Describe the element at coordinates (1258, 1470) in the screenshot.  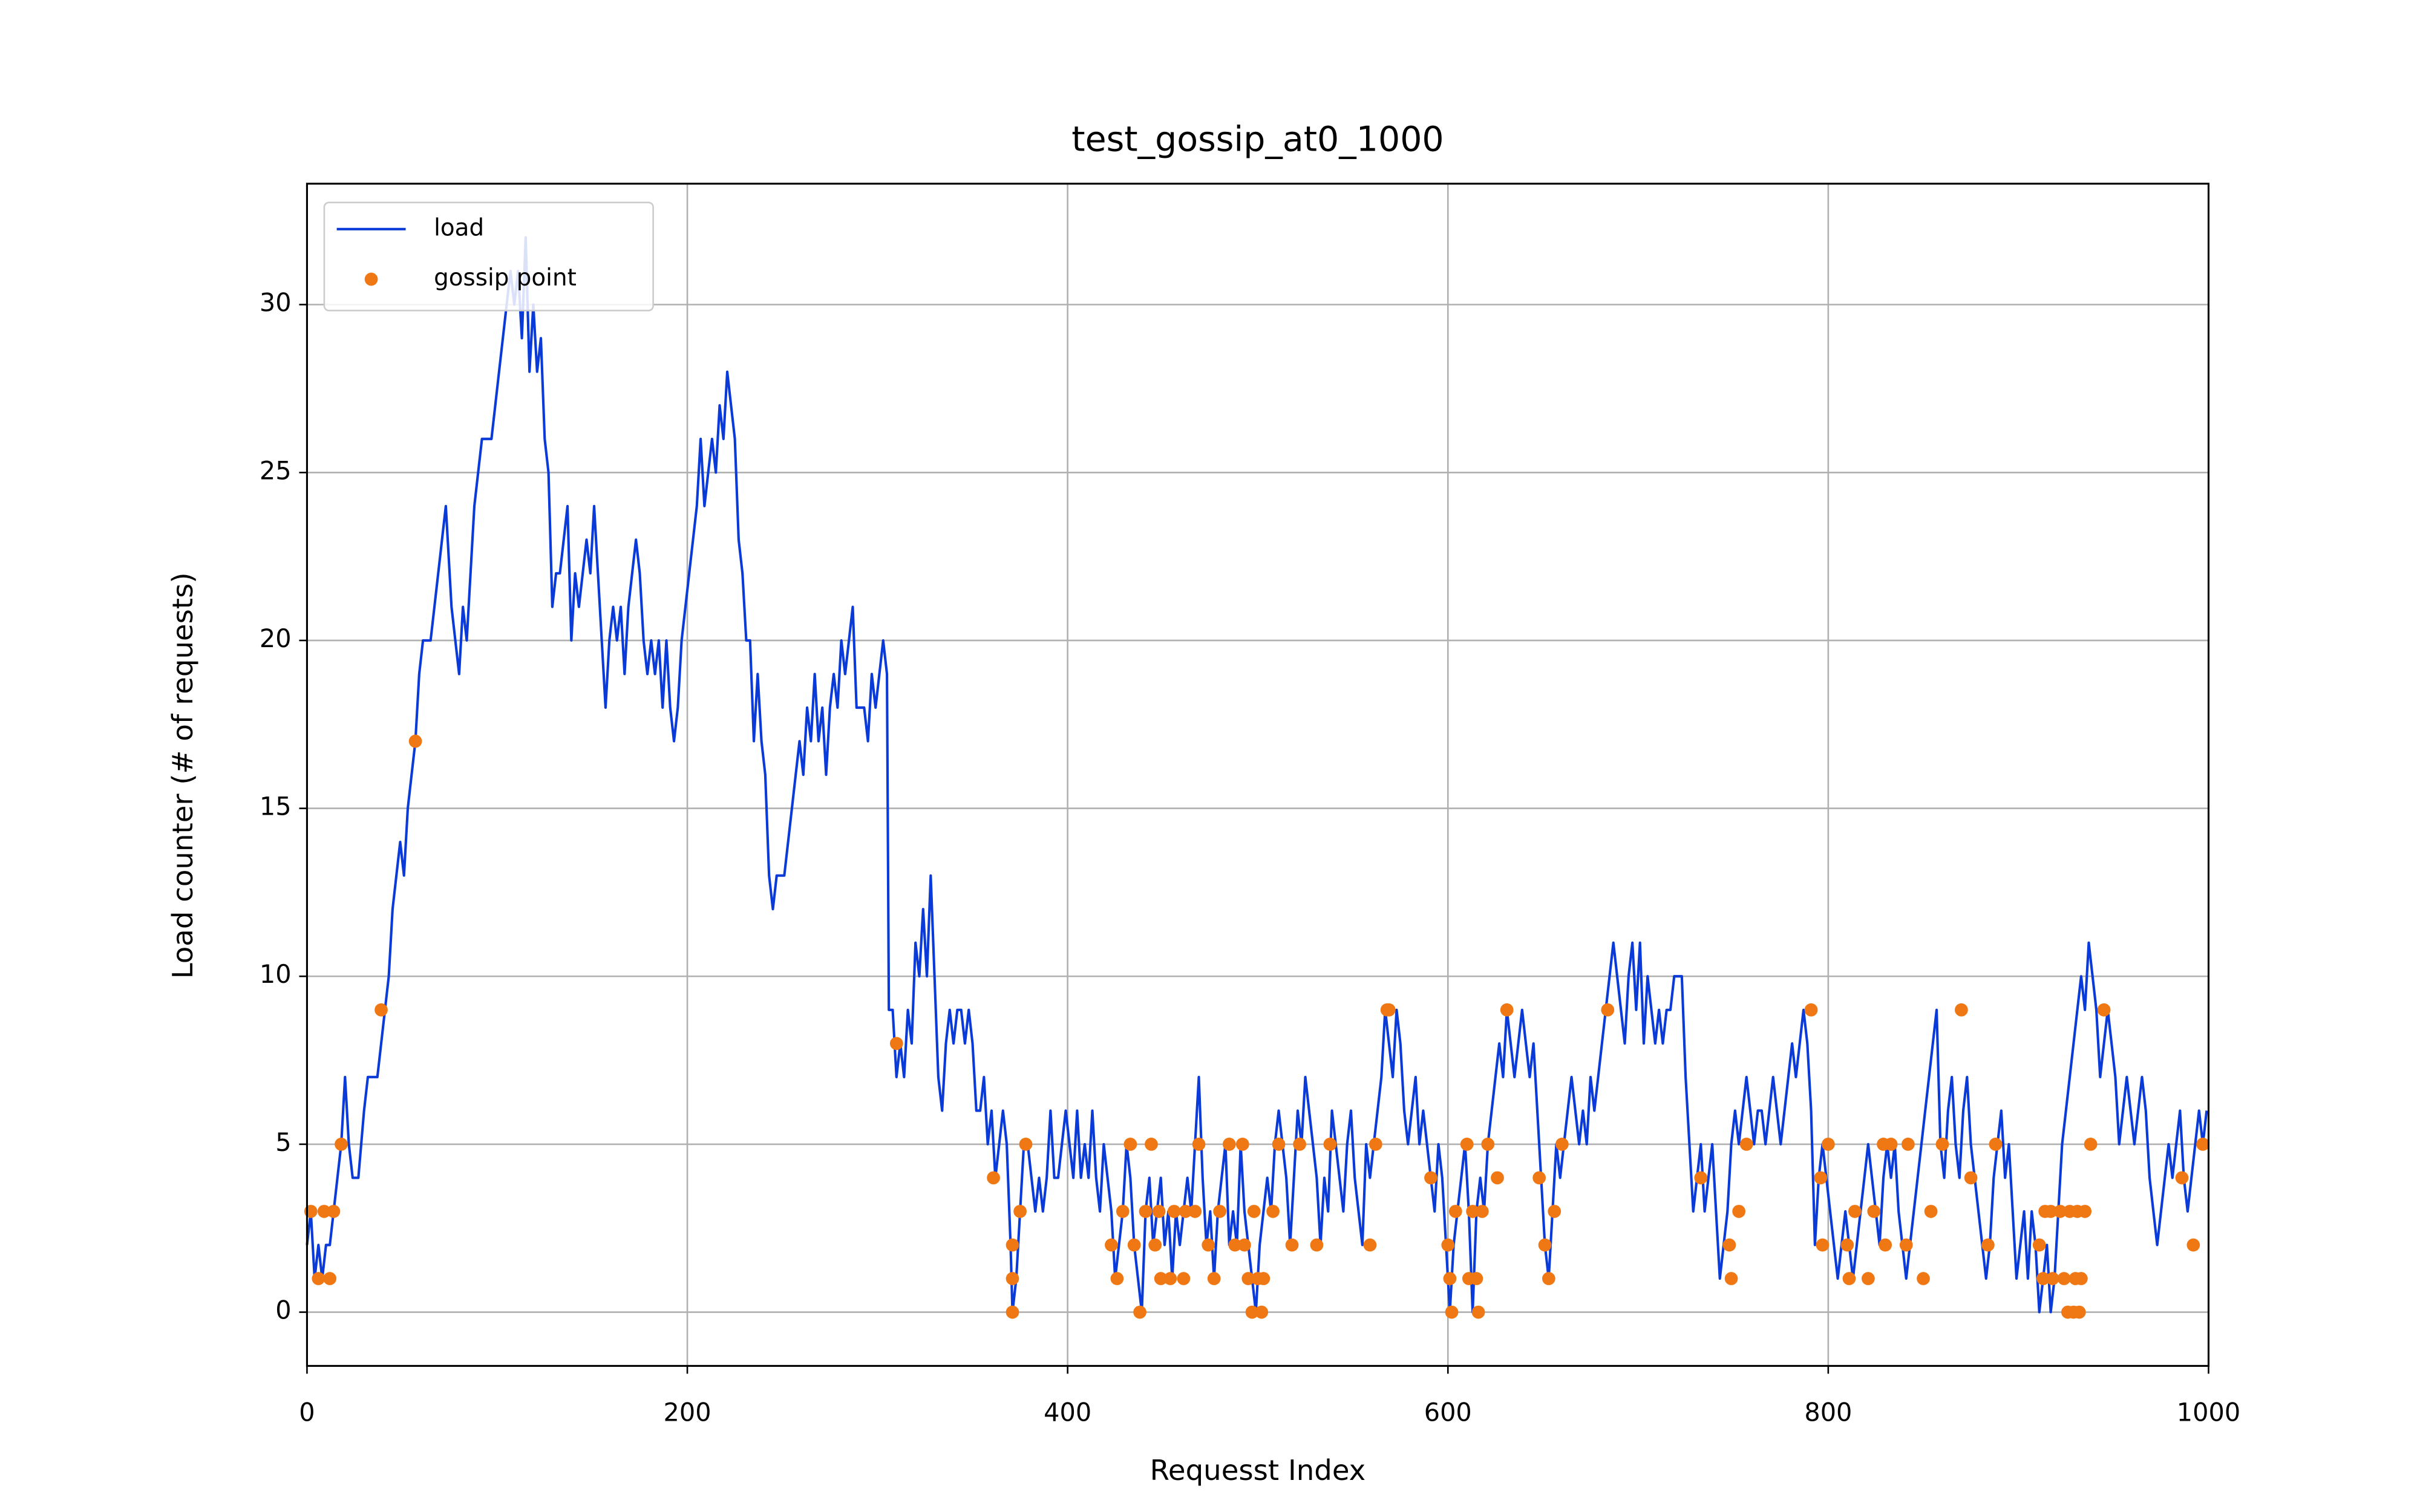
I see `x-axis-label: Requesst Index` at that location.